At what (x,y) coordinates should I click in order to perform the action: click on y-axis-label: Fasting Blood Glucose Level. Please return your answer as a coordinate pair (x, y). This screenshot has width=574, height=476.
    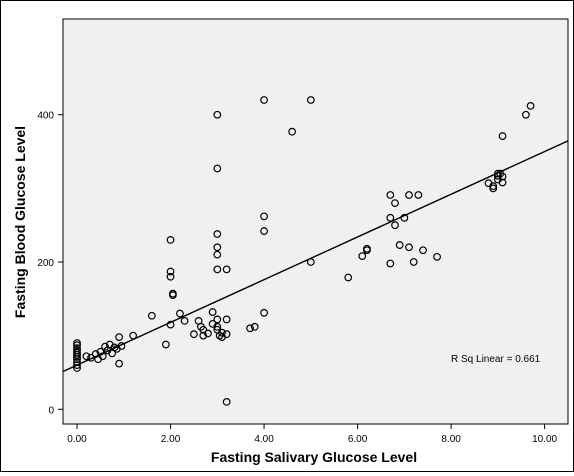
    Looking at the image, I should click on (20, 222).